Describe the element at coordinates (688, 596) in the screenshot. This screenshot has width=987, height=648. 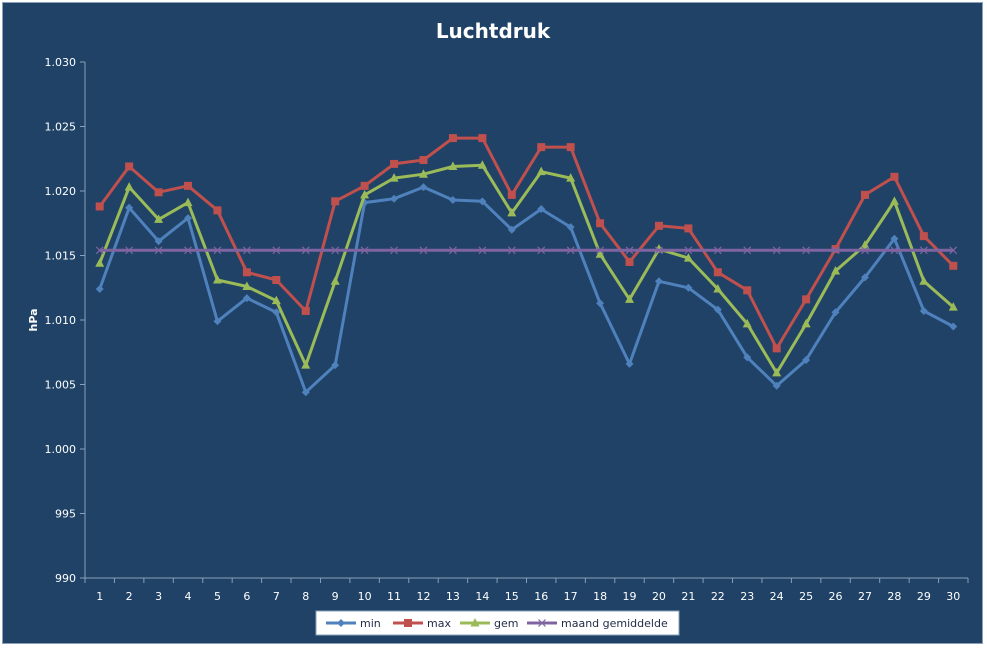
I see `x-tick-label: 21` at that location.